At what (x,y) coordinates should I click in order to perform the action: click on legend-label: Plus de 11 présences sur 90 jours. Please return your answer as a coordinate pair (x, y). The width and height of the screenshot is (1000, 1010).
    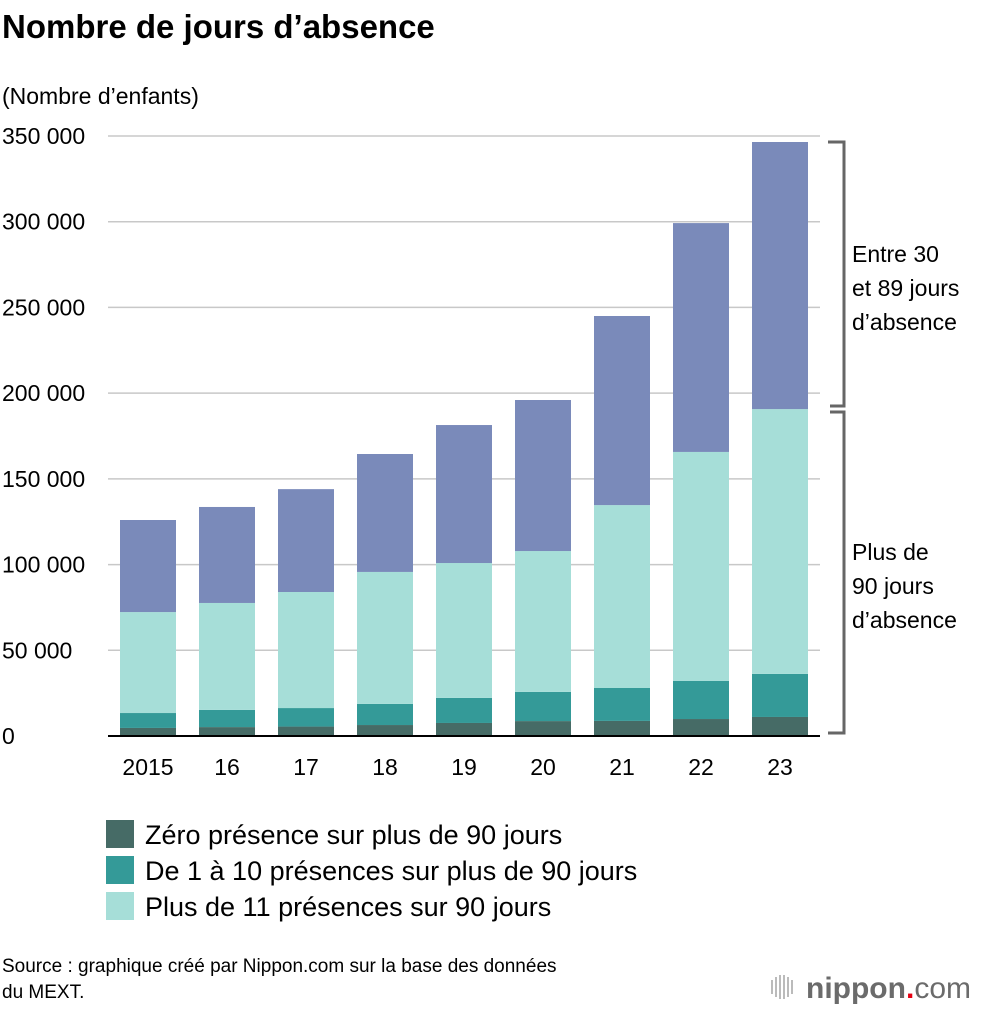
    Looking at the image, I should click on (348, 907).